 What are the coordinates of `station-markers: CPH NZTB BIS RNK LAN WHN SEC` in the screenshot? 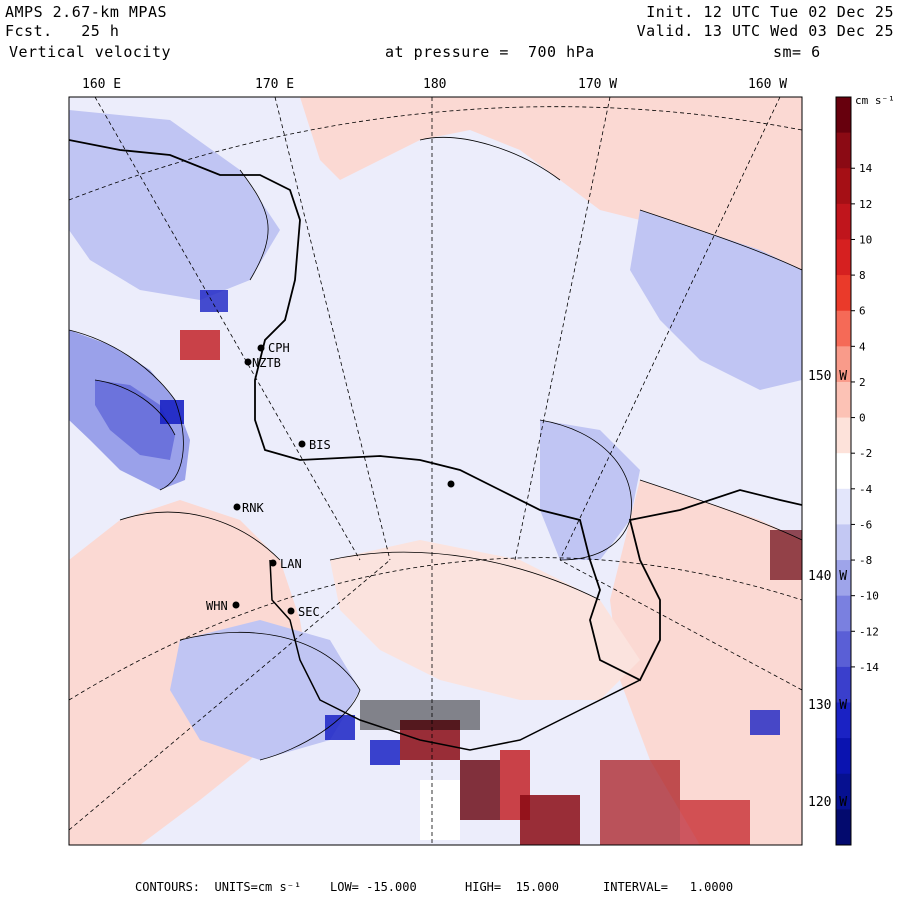 It's located at (330, 480).